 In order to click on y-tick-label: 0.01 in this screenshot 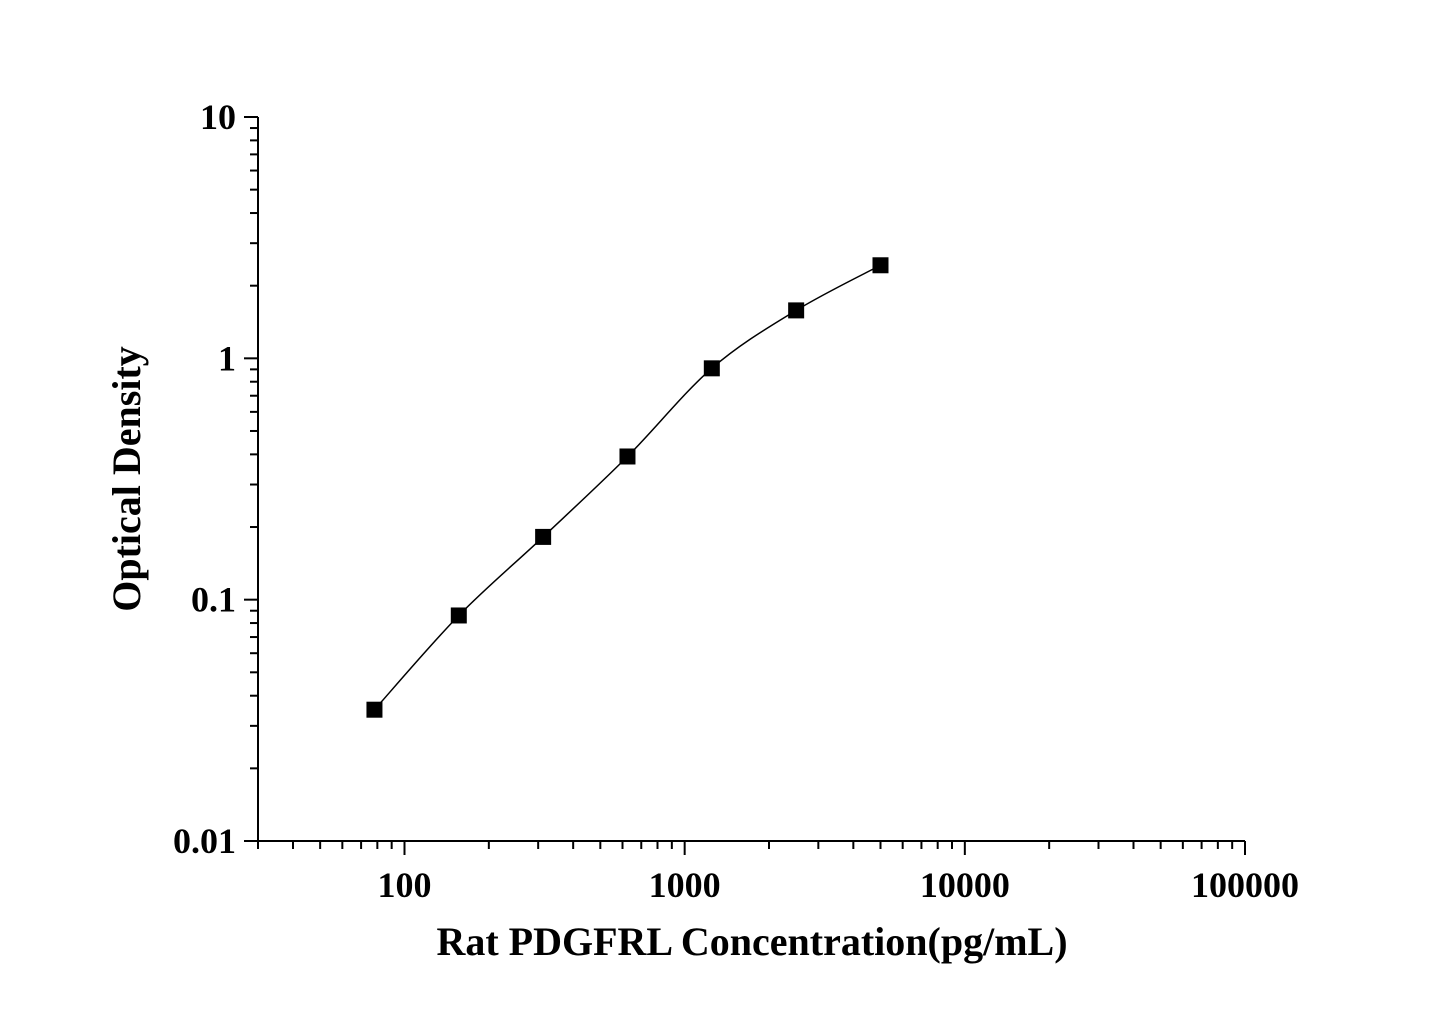, I will do `click(204, 841)`.